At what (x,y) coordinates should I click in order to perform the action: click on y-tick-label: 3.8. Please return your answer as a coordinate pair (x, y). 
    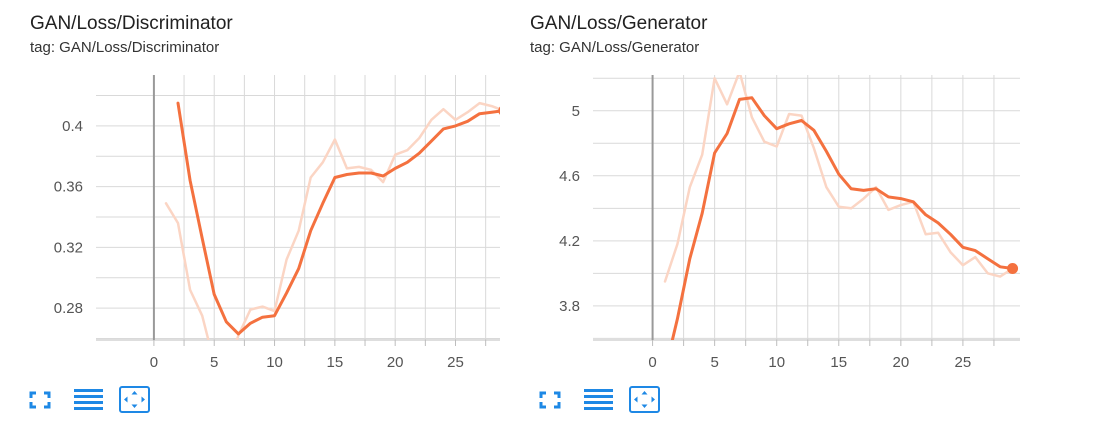
    Looking at the image, I should click on (569, 306).